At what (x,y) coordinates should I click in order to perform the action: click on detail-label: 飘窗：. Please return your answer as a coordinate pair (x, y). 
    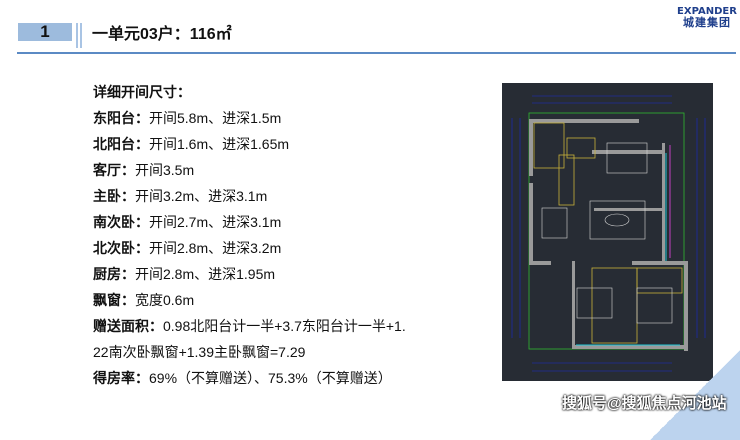
    Looking at the image, I should click on (114, 300).